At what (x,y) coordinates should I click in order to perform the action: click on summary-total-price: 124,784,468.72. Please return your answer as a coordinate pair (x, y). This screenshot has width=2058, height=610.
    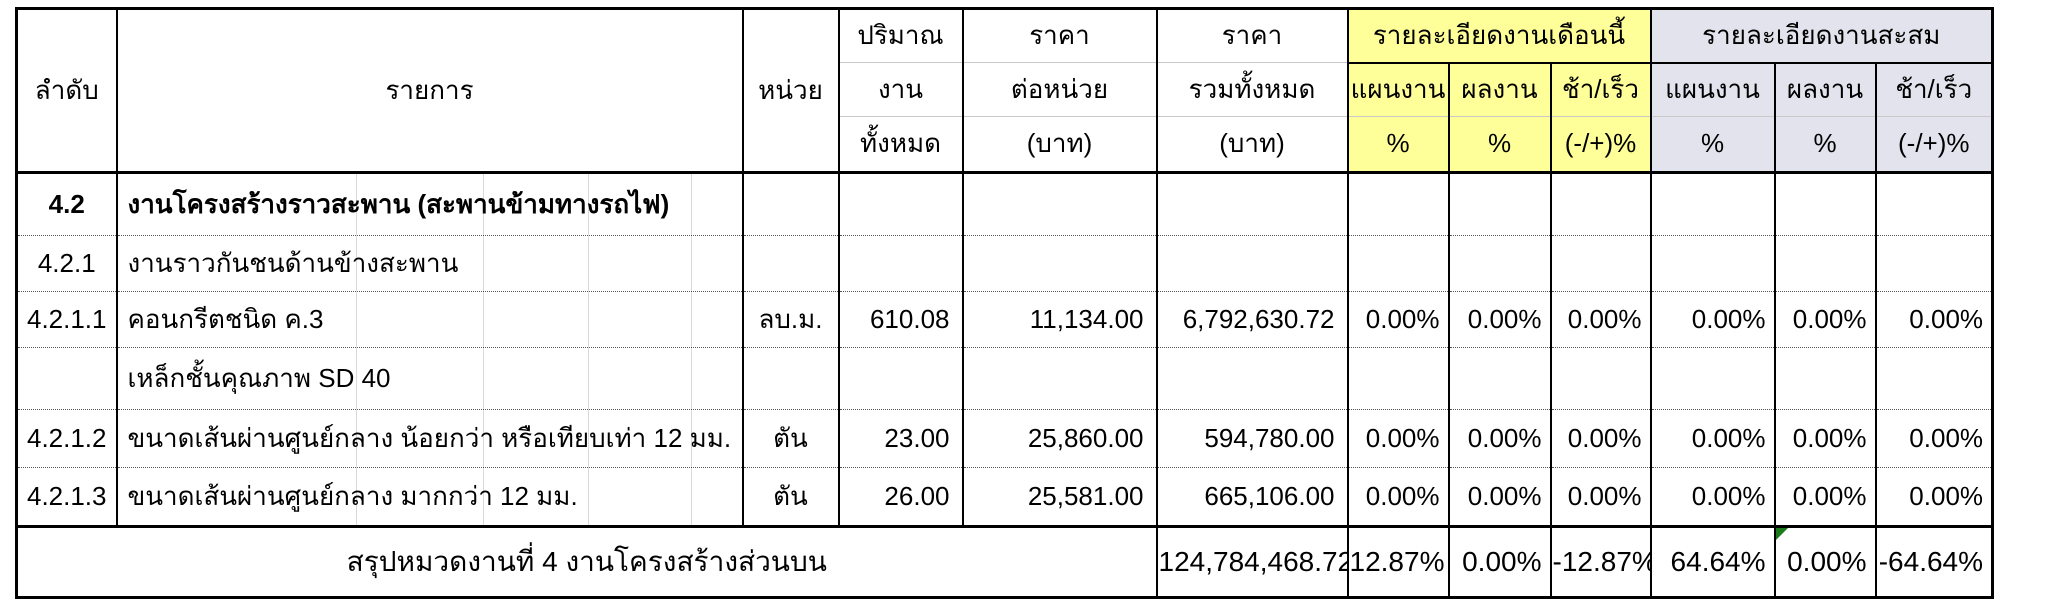
    Looking at the image, I should click on (1252, 561).